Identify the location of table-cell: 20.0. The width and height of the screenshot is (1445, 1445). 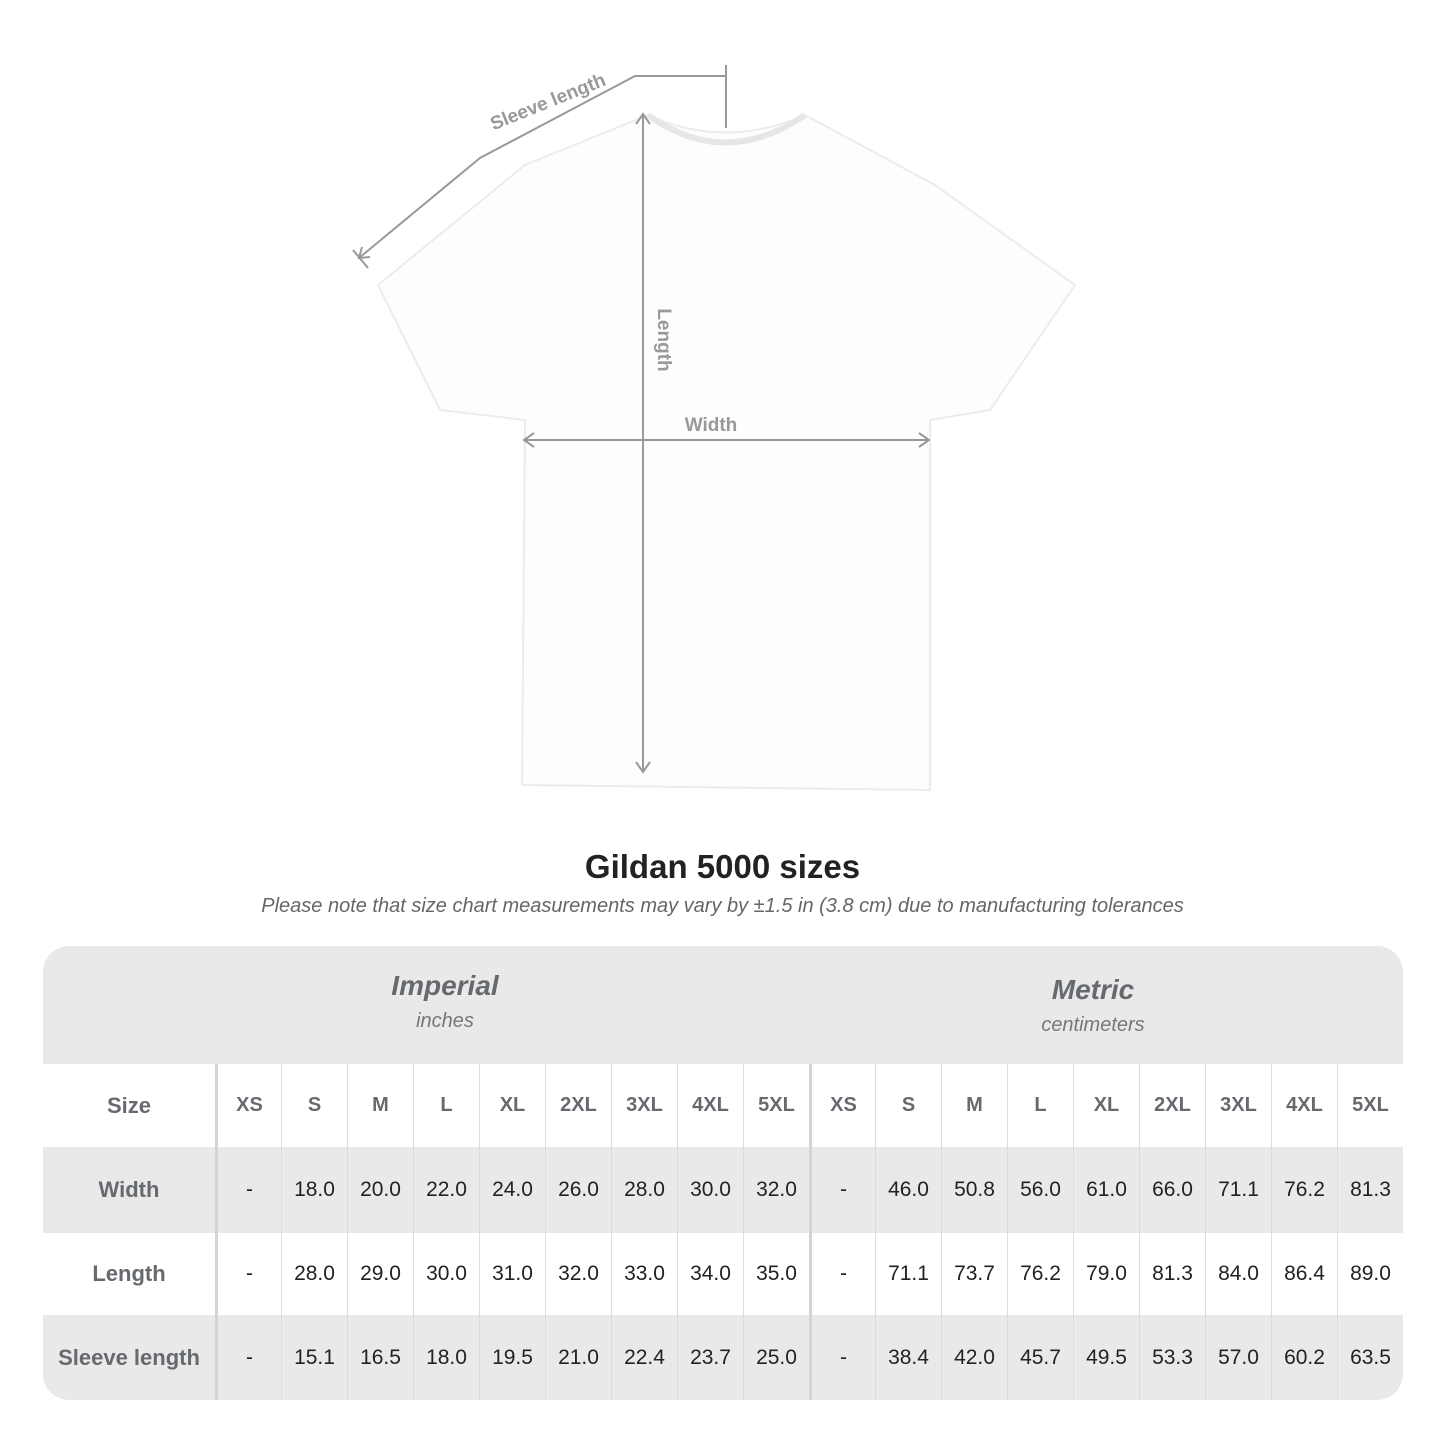
(380, 1190).